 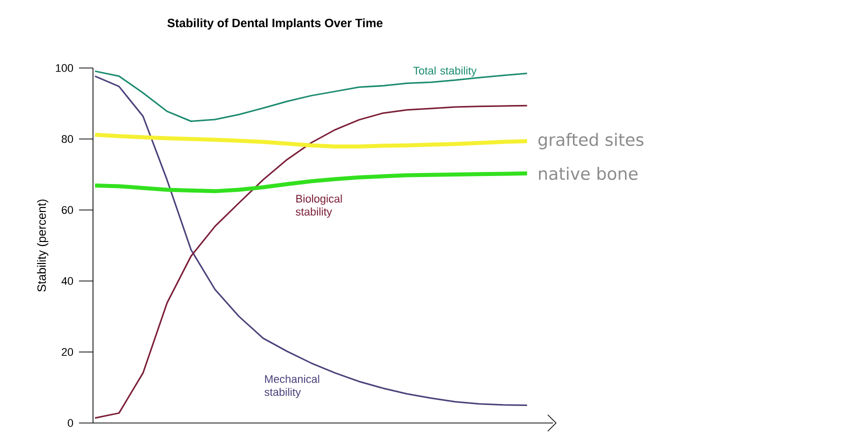 What do you see at coordinates (68, 352) in the screenshot?
I see `y-tick-label: 20` at bounding box center [68, 352].